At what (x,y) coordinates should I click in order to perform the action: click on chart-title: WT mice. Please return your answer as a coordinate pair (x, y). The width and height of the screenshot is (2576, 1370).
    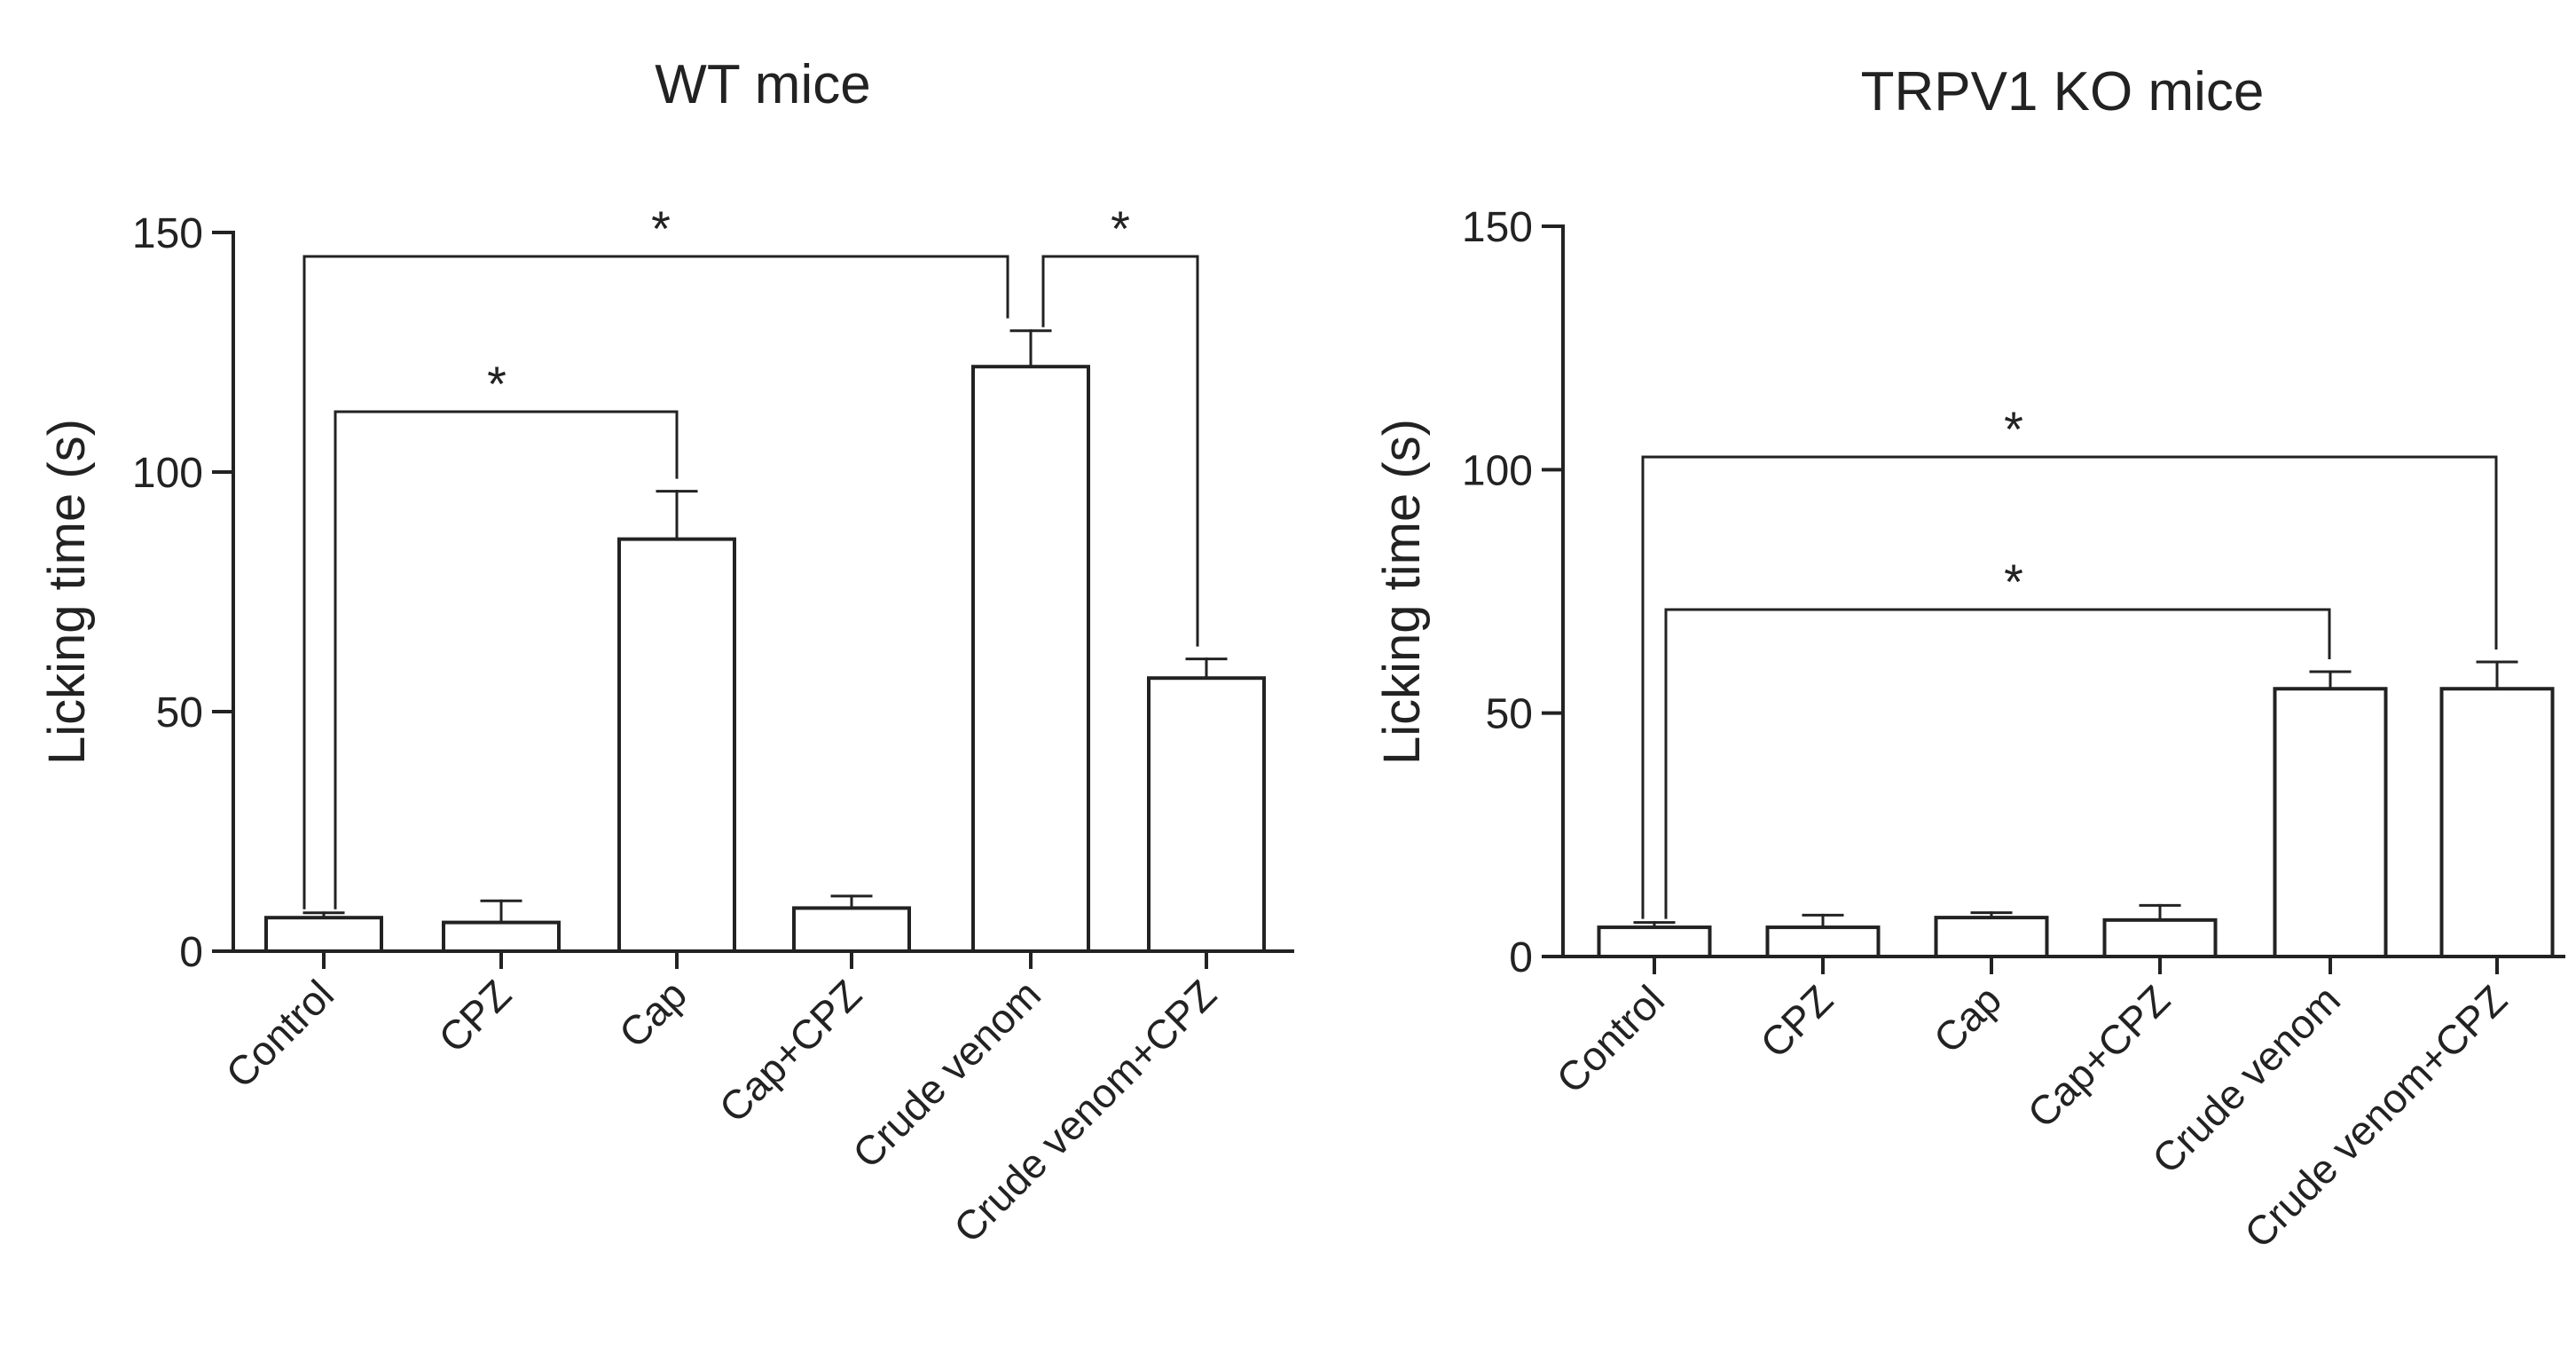
    Looking at the image, I should click on (762, 85).